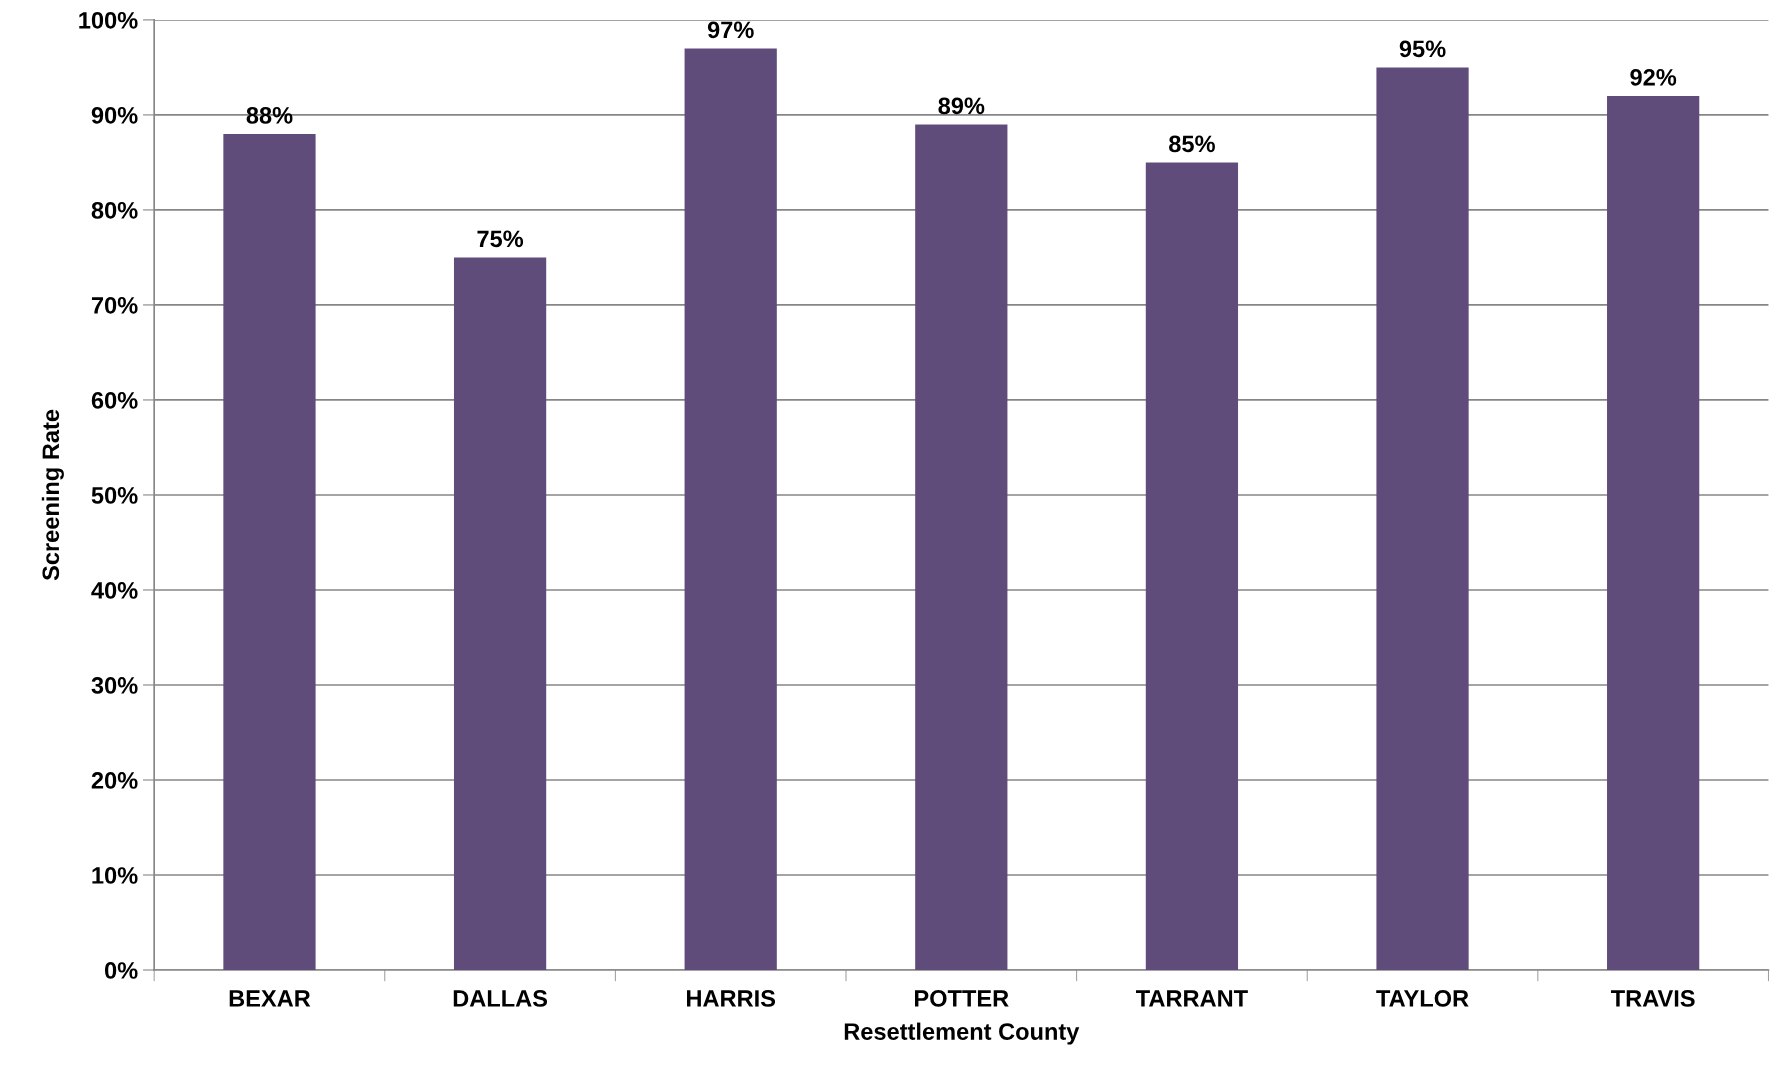 The width and height of the screenshot is (1772, 1076). What do you see at coordinates (52, 495) in the screenshot?
I see `y-axis-title: Screening Rate` at bounding box center [52, 495].